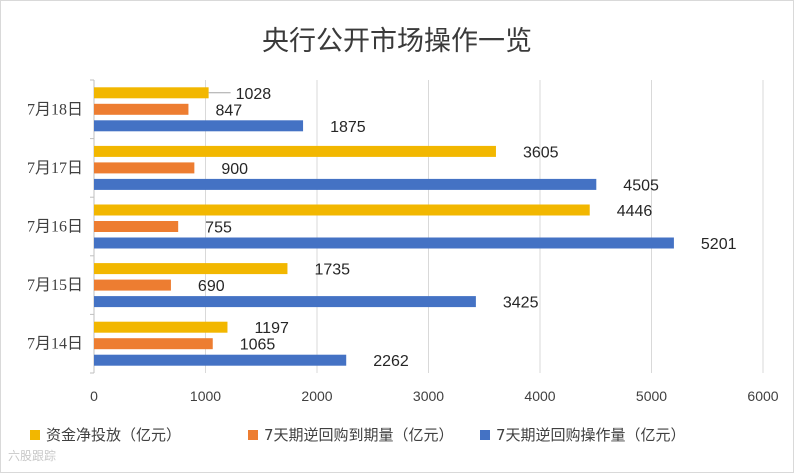  What do you see at coordinates (55, 109) in the screenshot?
I see `y-category-label: 7月18日` at bounding box center [55, 109].